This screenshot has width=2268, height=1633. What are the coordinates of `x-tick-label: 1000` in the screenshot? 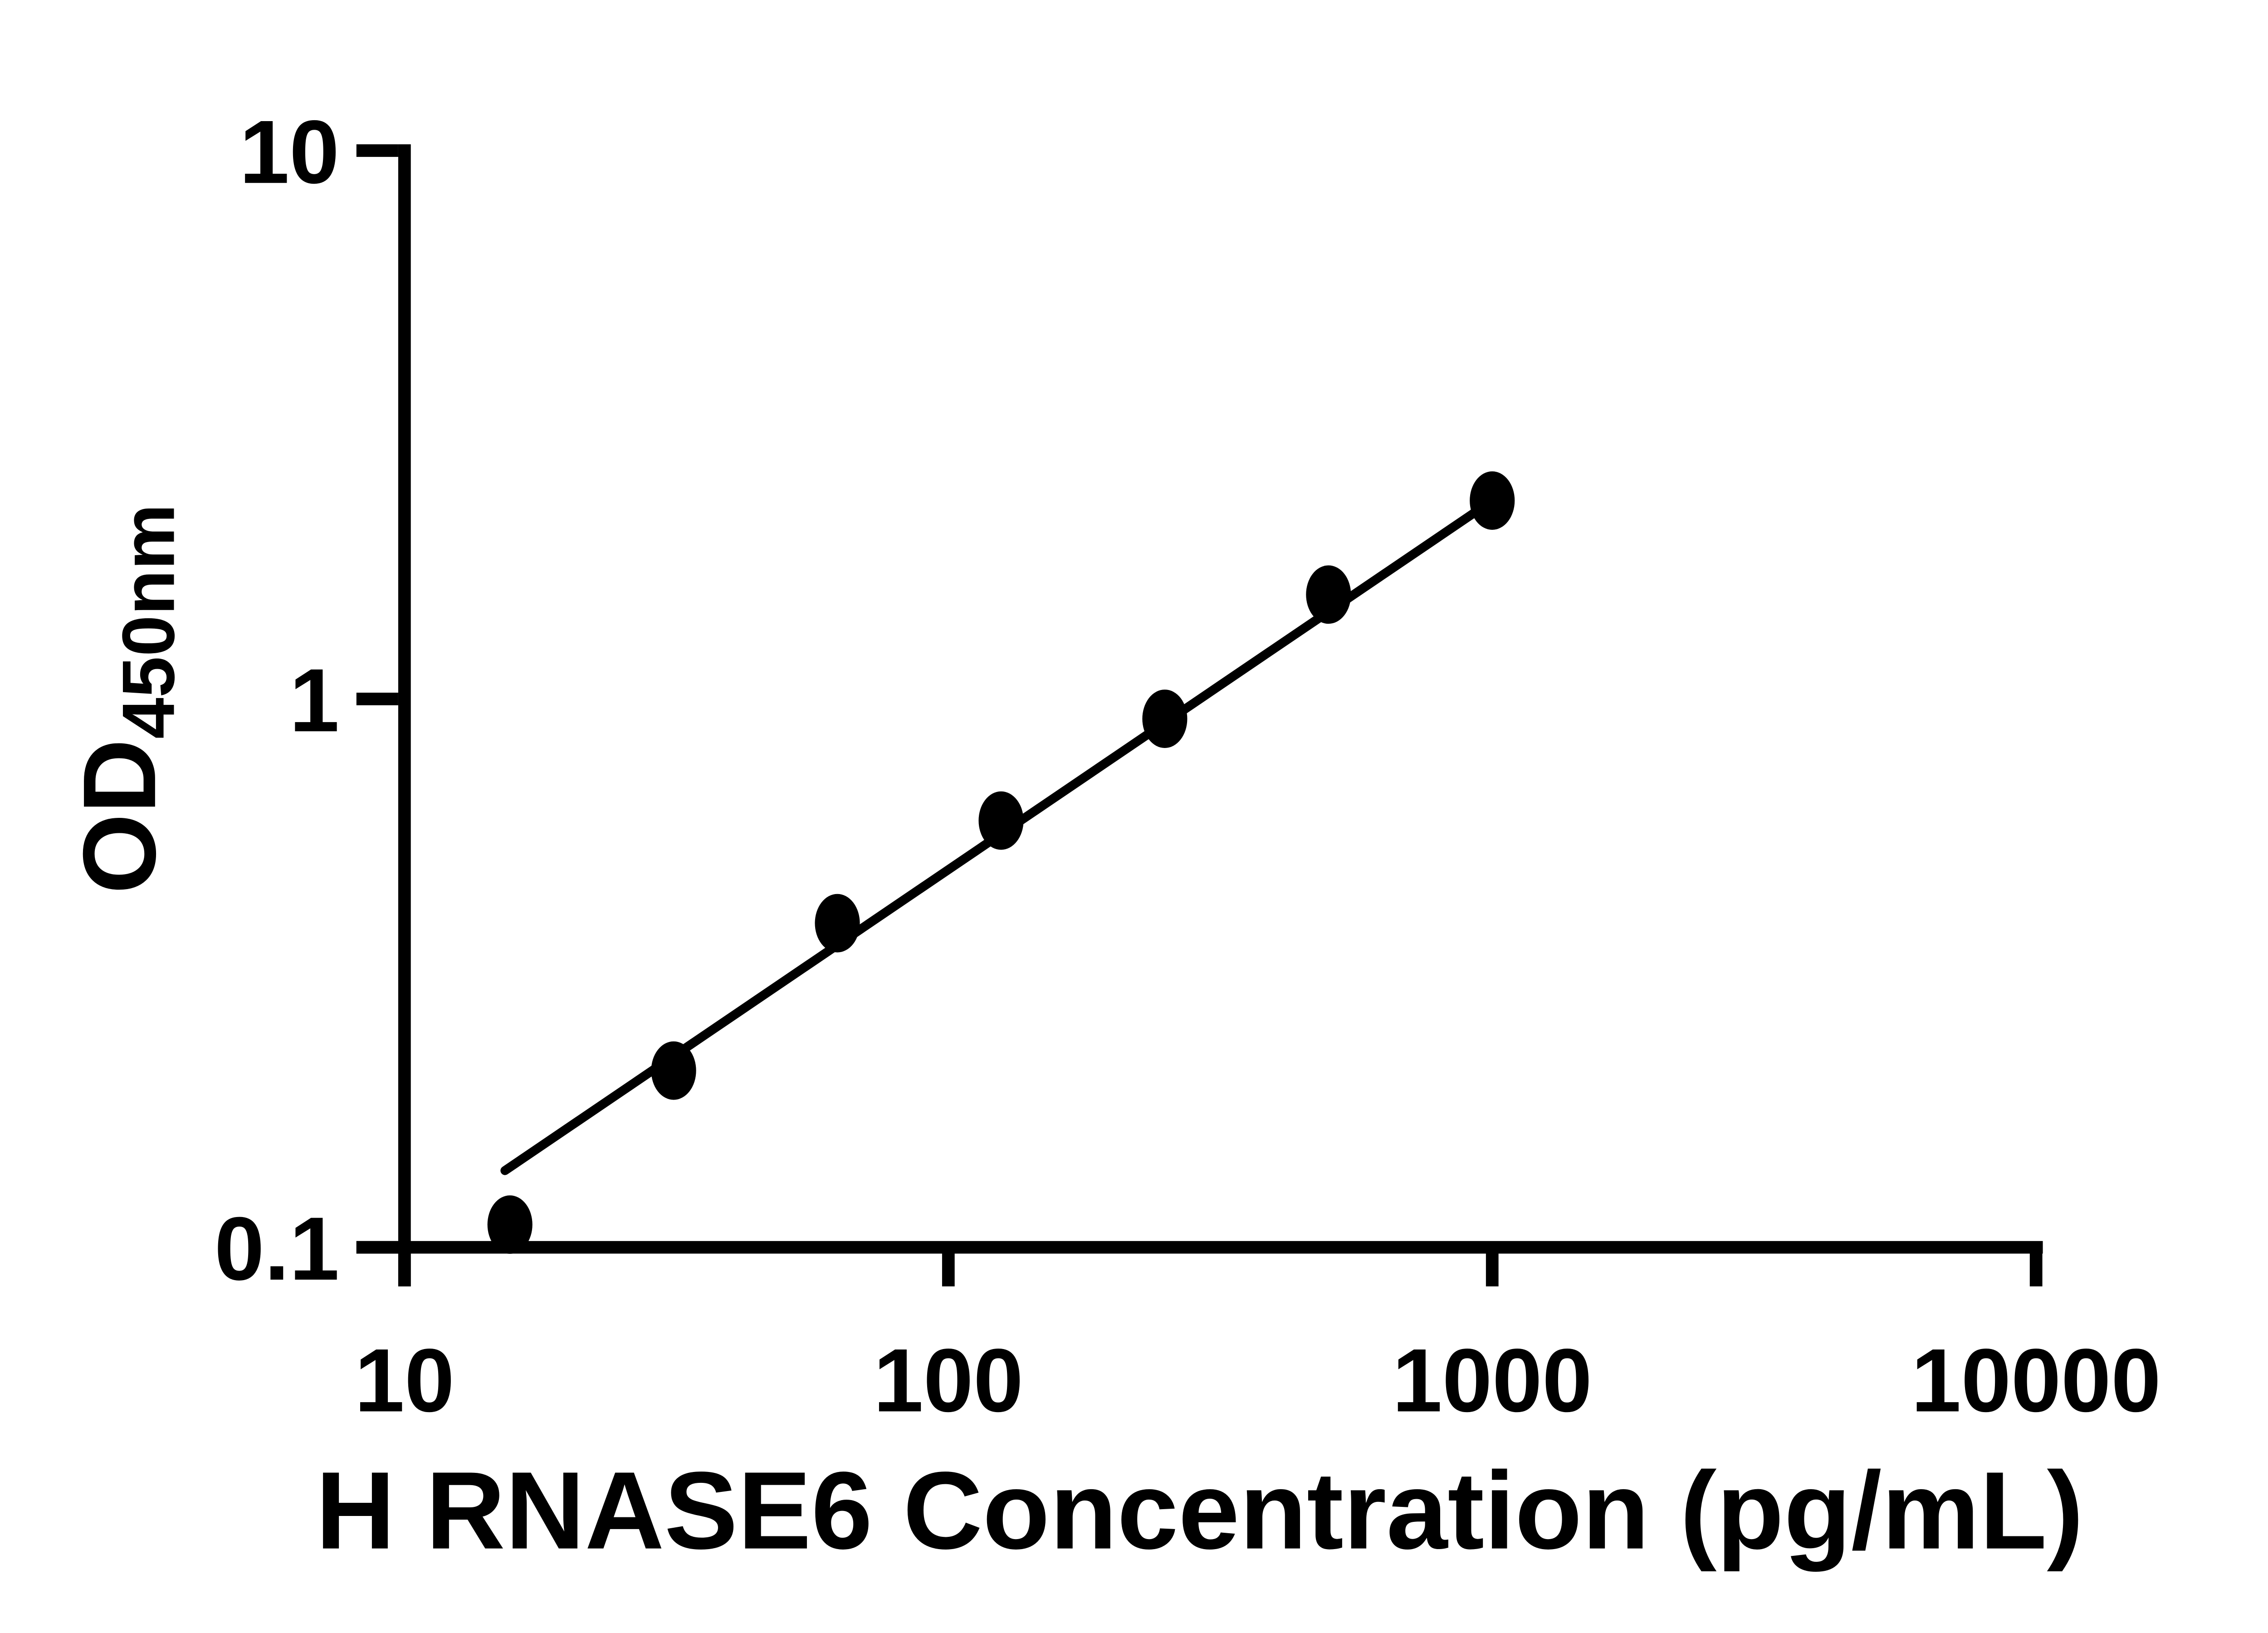 It's located at (1492, 1380).